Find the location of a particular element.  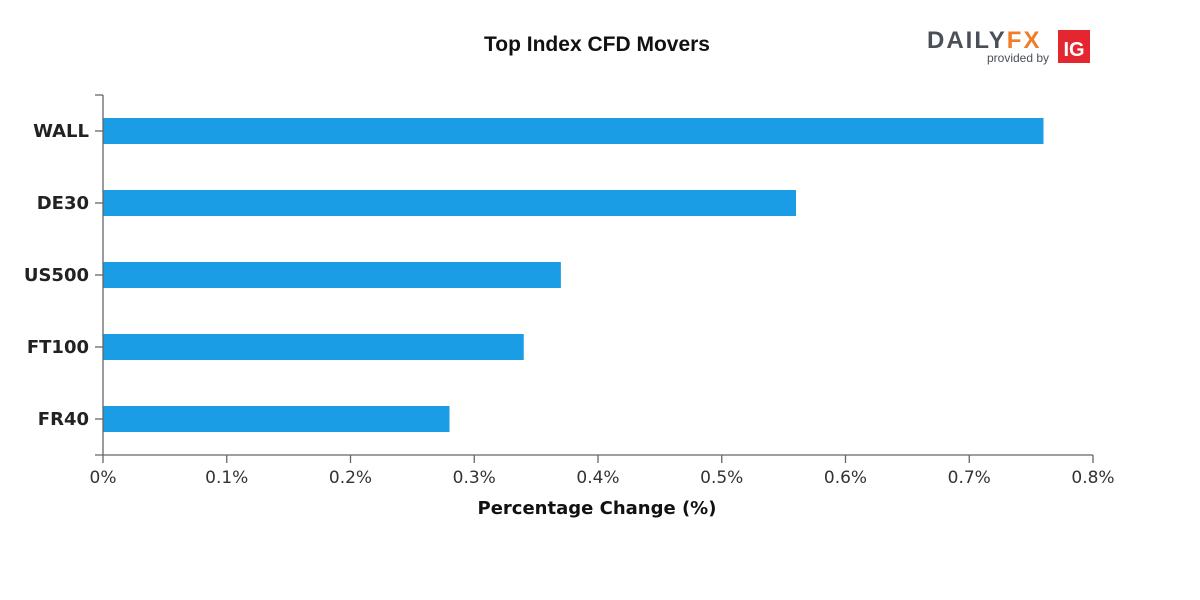

chart-title: Top Index CFD Movers is located at coordinates (597, 44).